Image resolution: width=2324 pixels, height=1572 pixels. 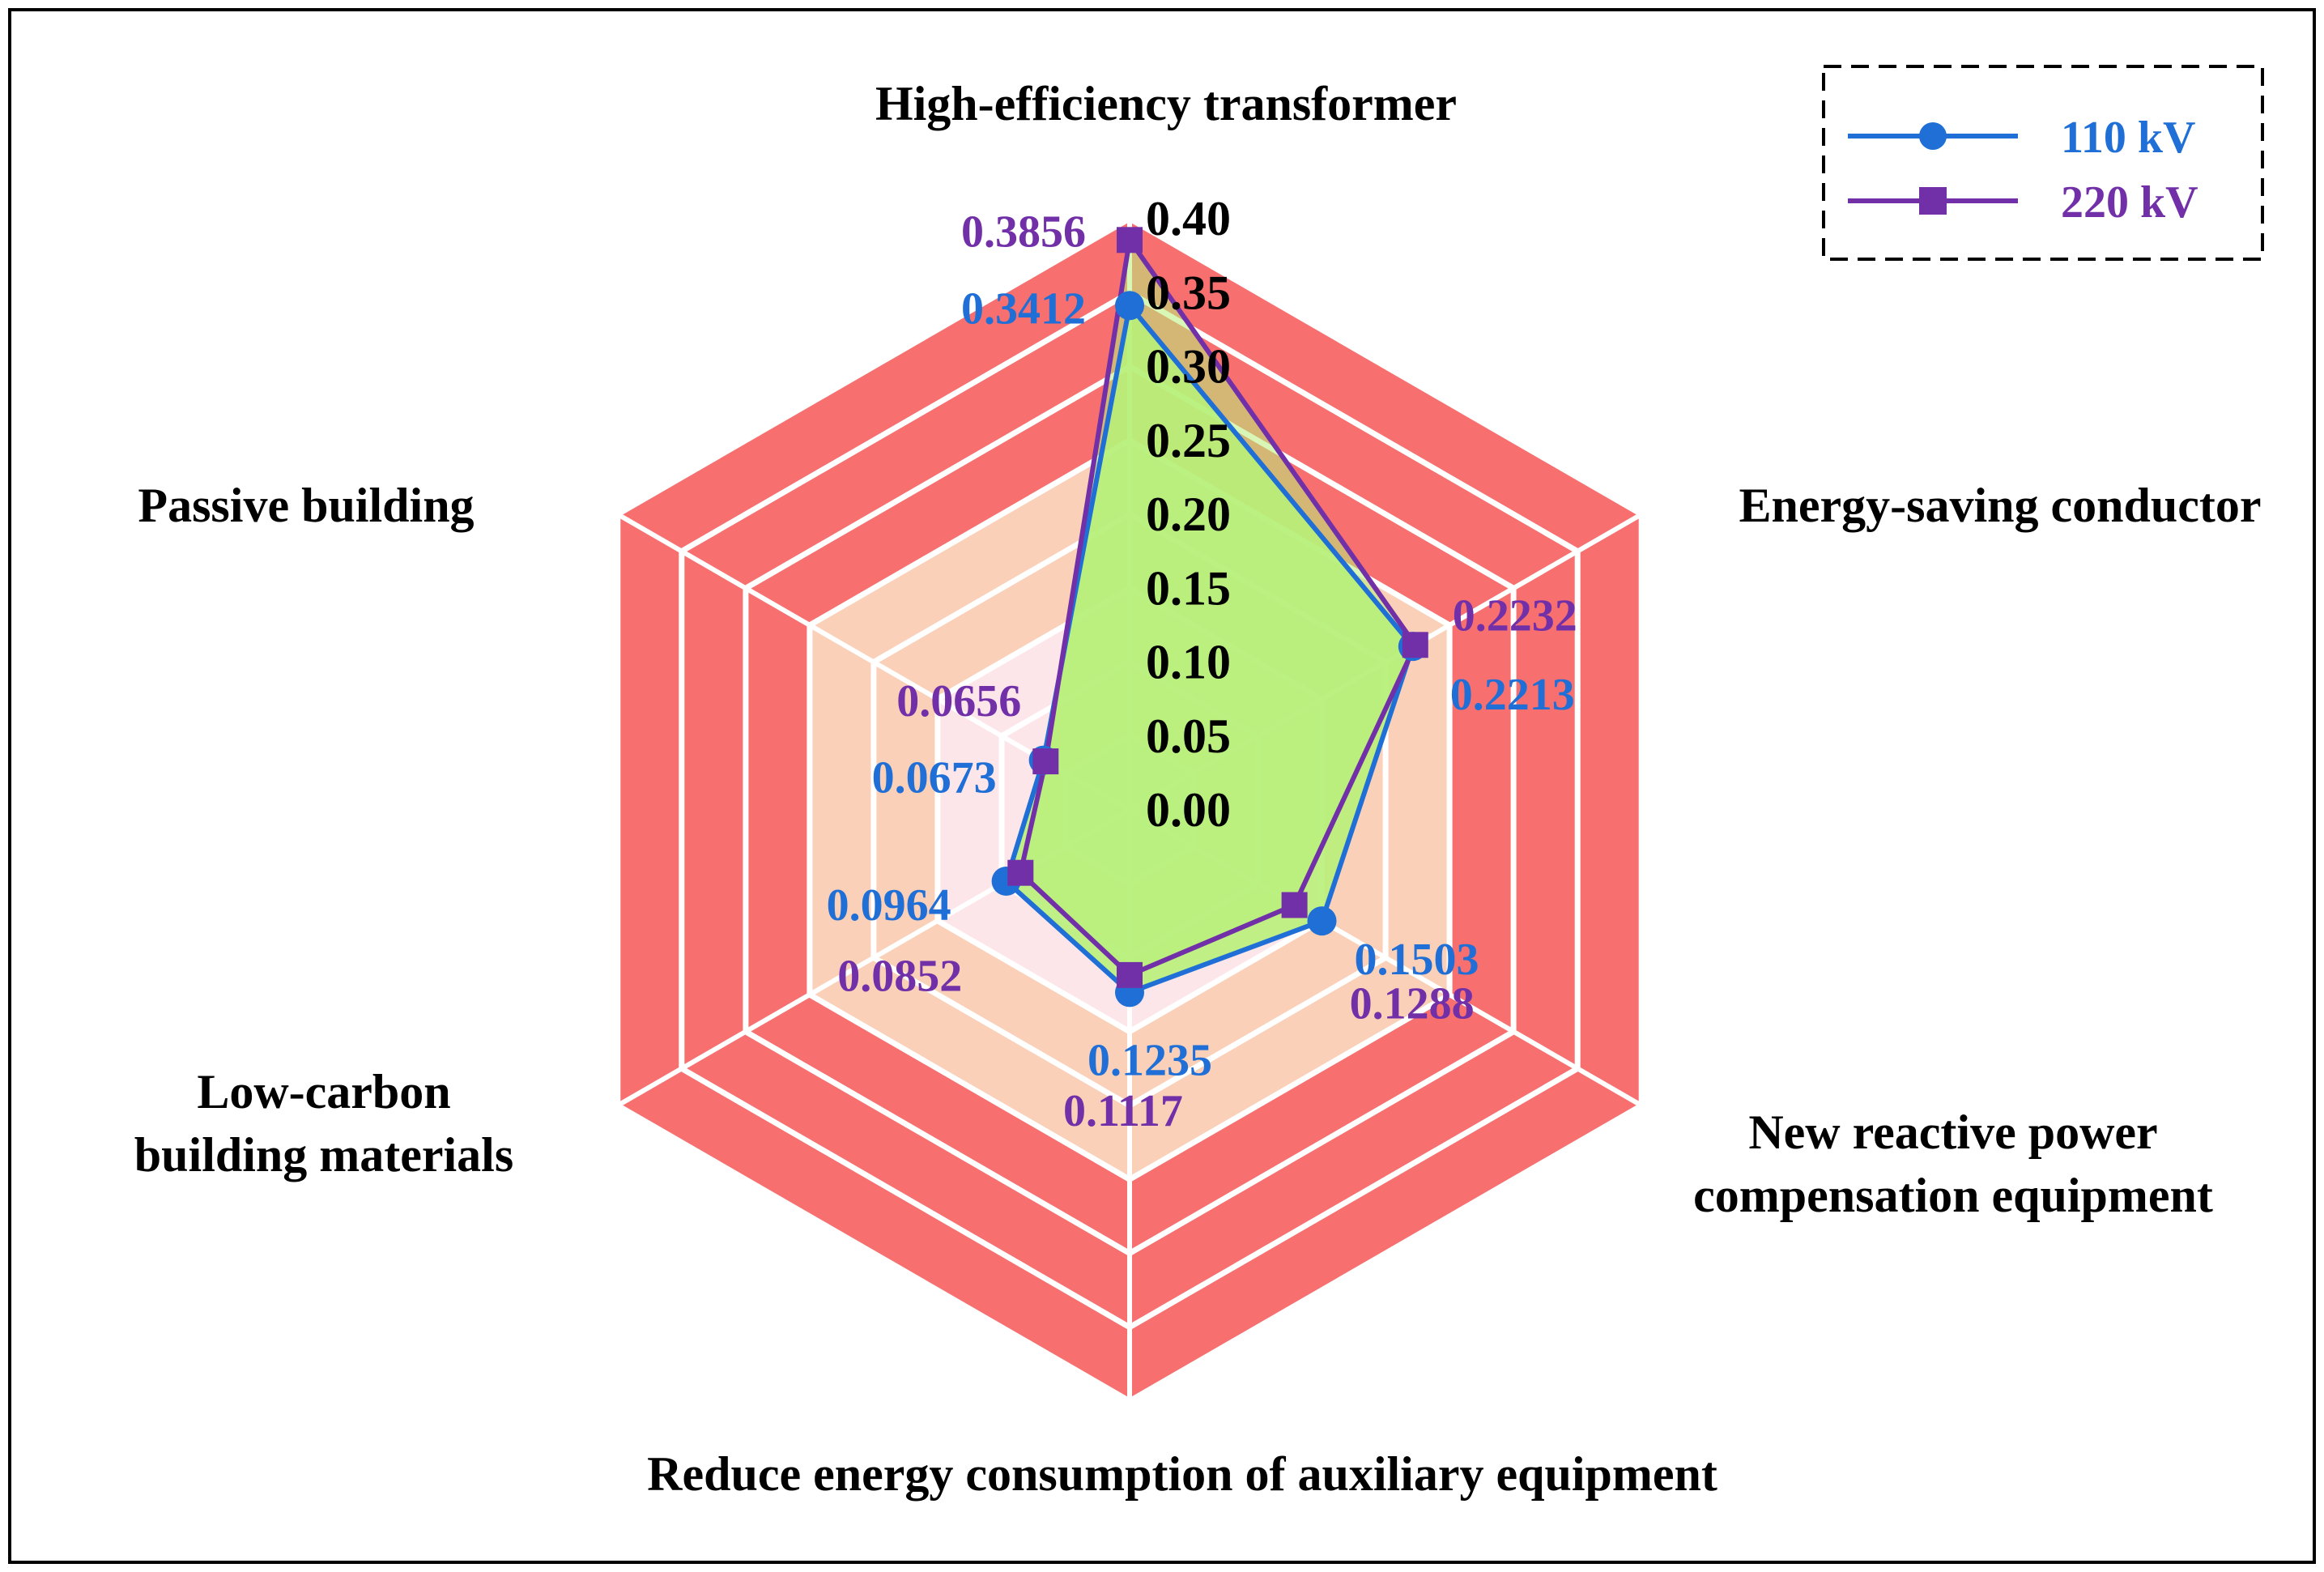 What do you see at coordinates (1130, 240) in the screenshot?
I see `series-point-220-kv-high-efficiency-transformer` at bounding box center [1130, 240].